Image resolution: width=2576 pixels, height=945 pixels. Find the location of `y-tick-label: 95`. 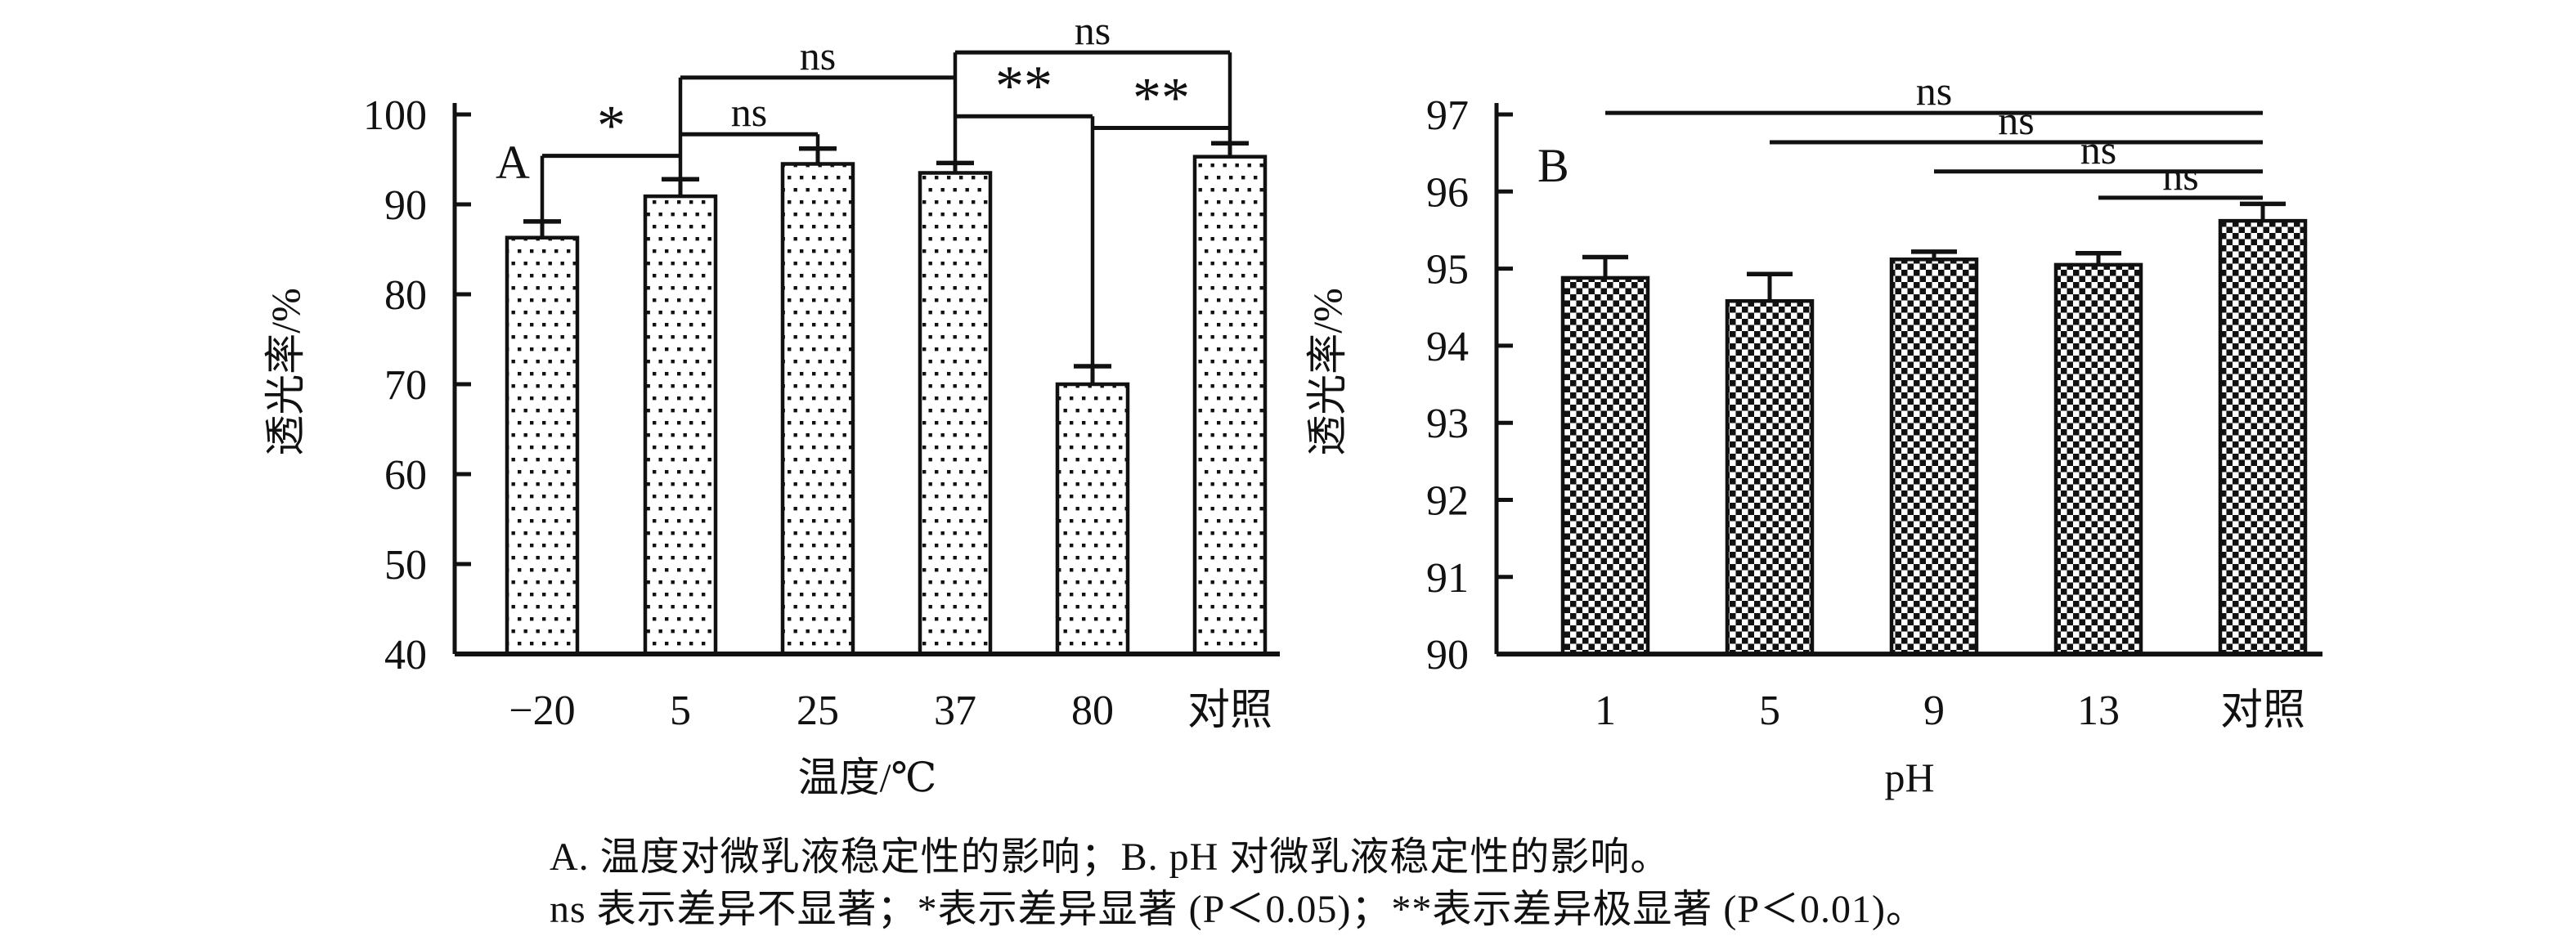

y-tick-label: 95 is located at coordinates (1447, 270).